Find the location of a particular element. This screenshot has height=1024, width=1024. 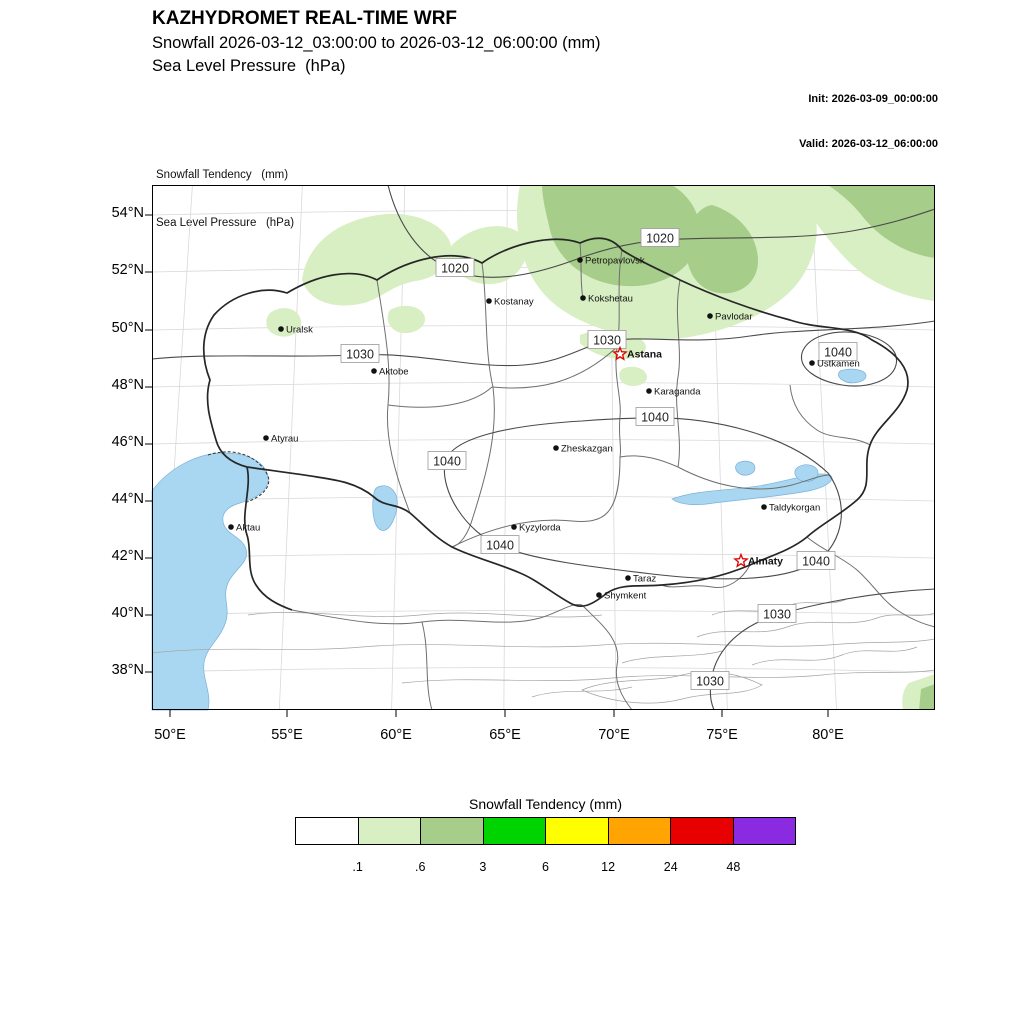

city-label: Zheskazgan is located at coordinates (587, 449).